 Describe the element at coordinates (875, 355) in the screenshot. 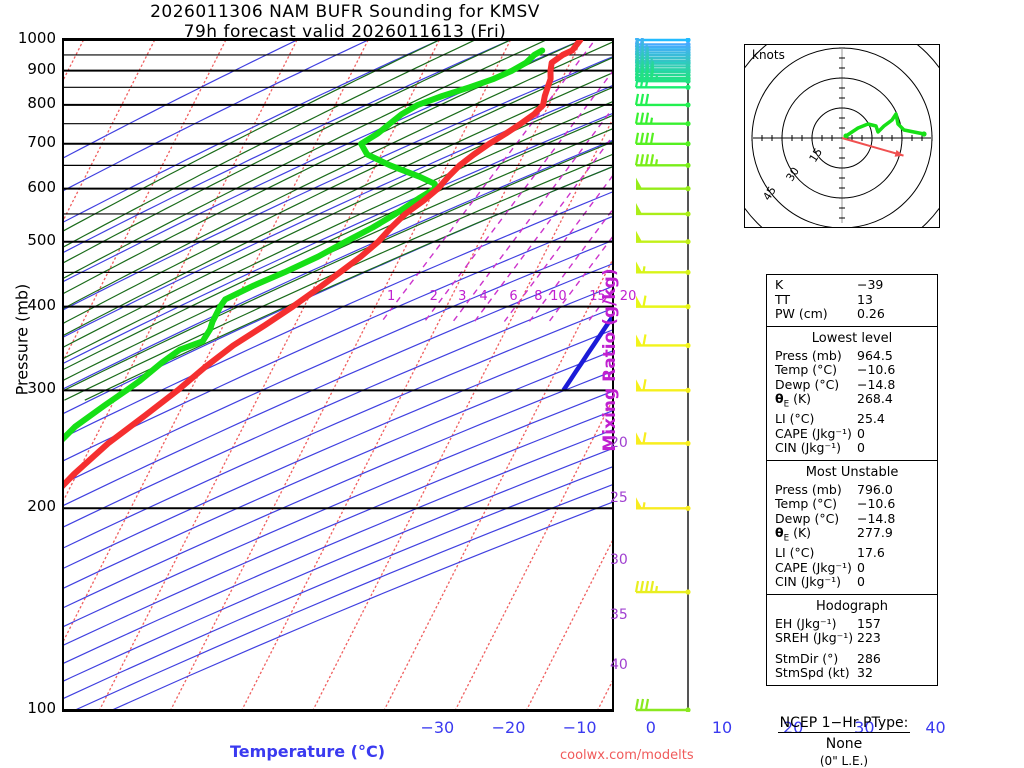

I see `lowest-level-value: 964.5` at that location.